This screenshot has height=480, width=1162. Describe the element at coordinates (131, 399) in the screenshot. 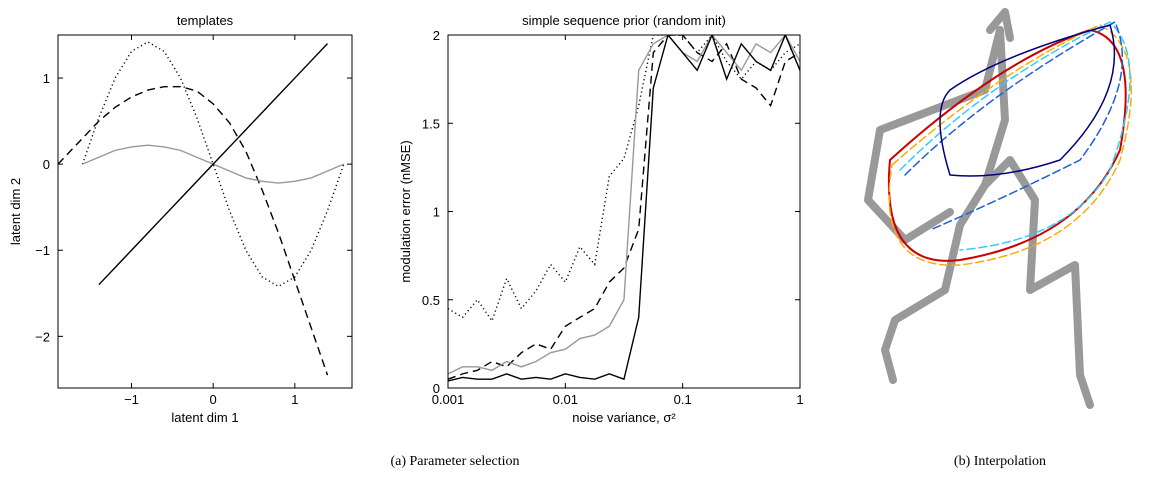

I see `x-tick-label: −1` at that location.